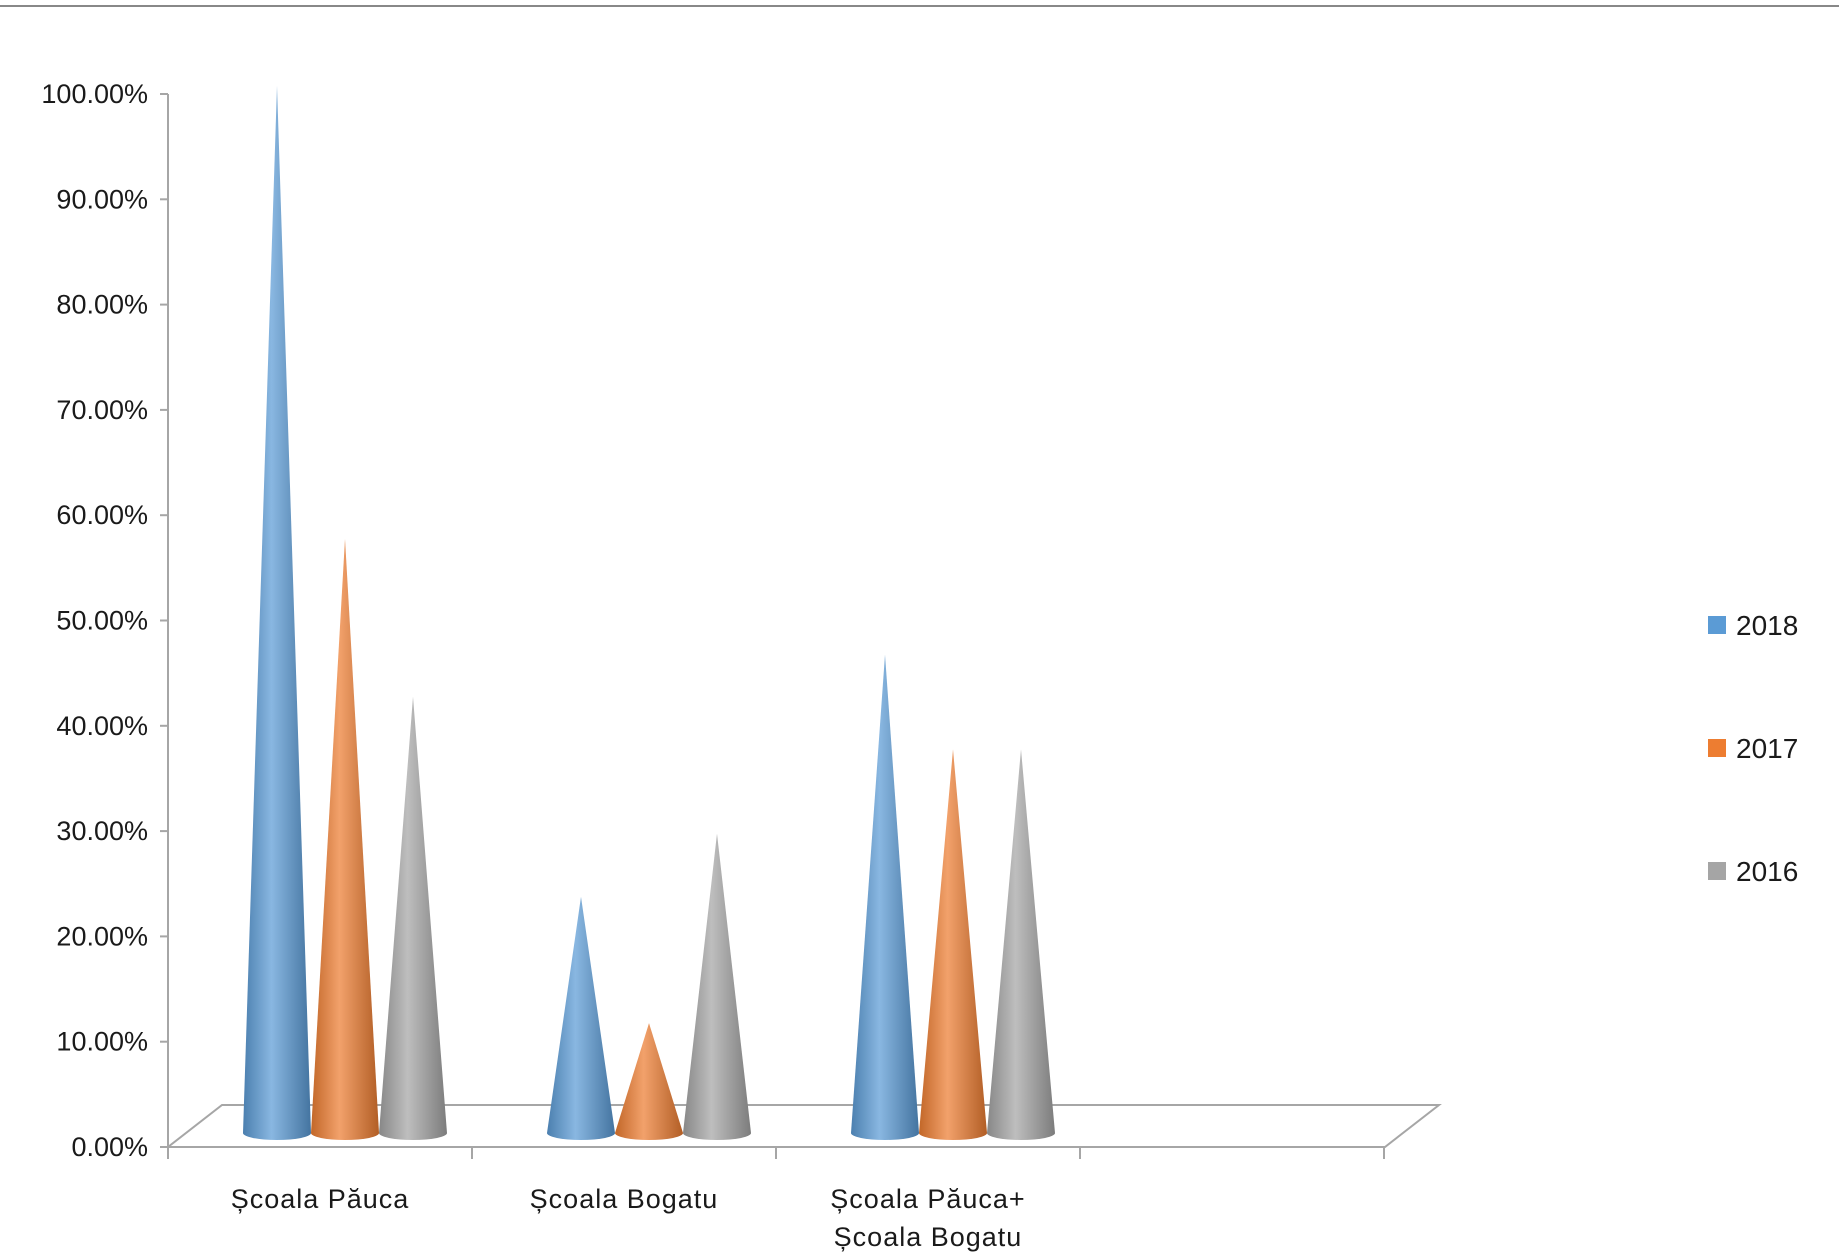 The image size is (1839, 1254). I want to click on legend-label-2016: 2016, so click(1767, 871).